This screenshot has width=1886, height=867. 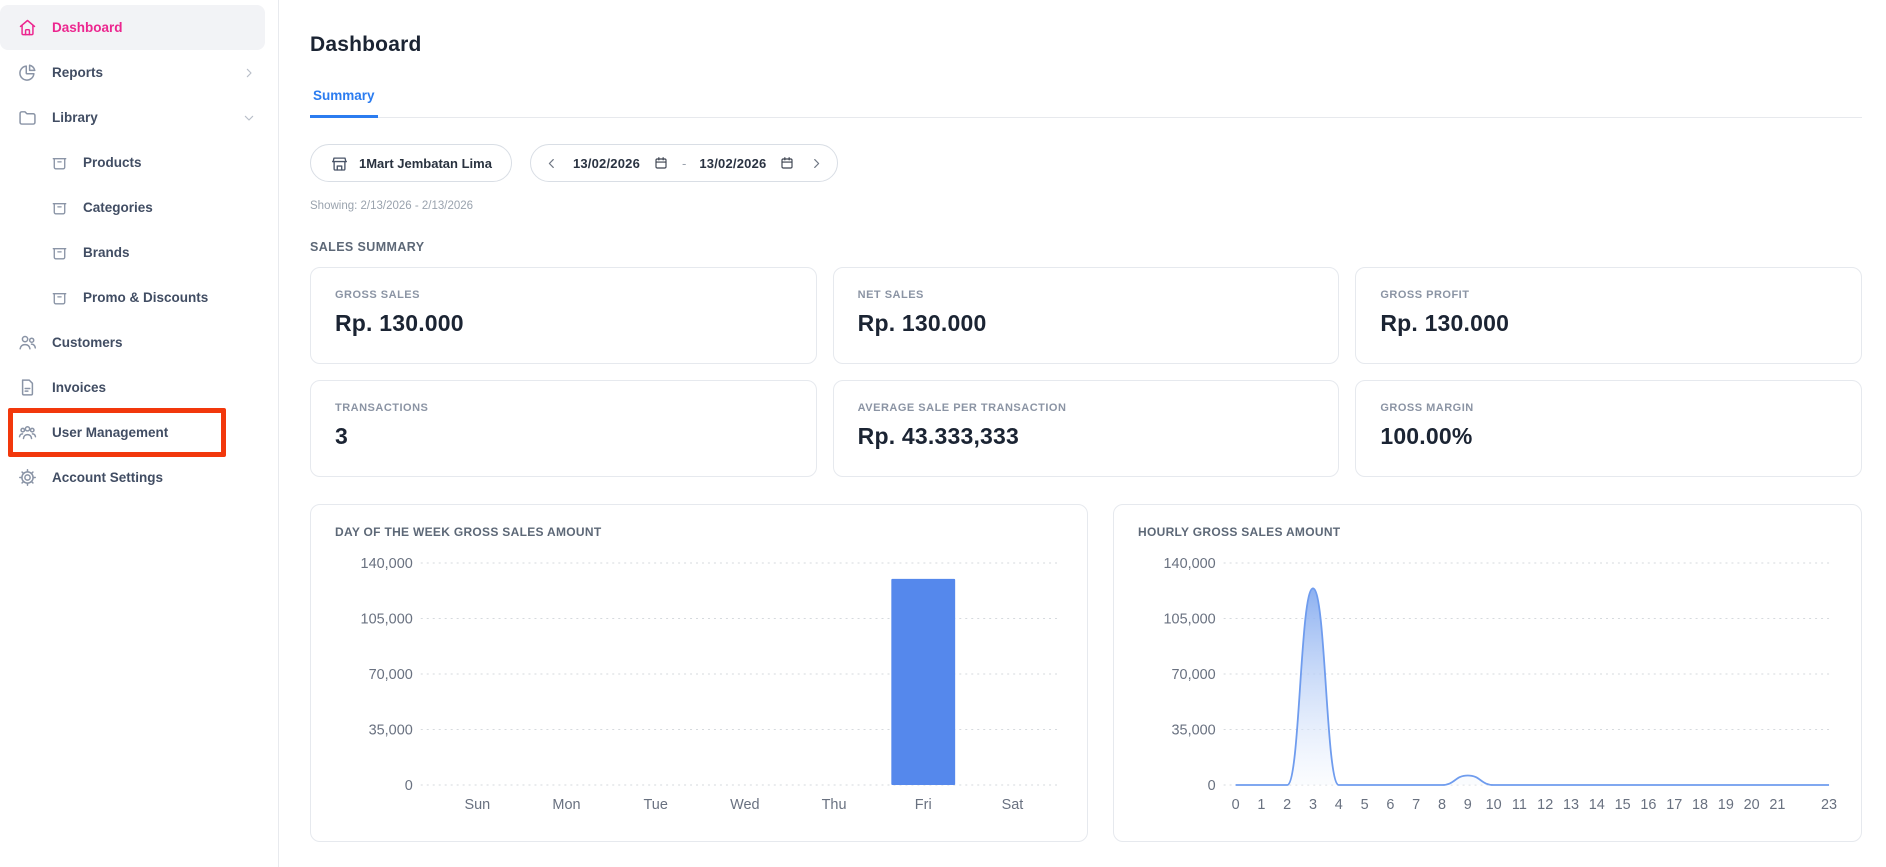 I want to click on previous-date-button, so click(x=551, y=163).